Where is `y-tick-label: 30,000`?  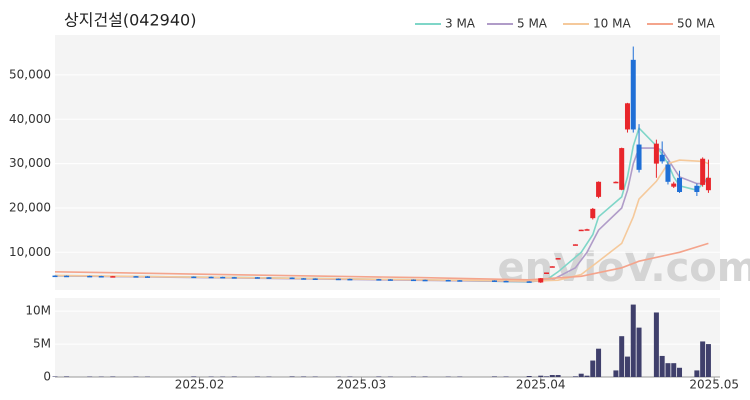
y-tick-label: 30,000 is located at coordinates (30, 163).